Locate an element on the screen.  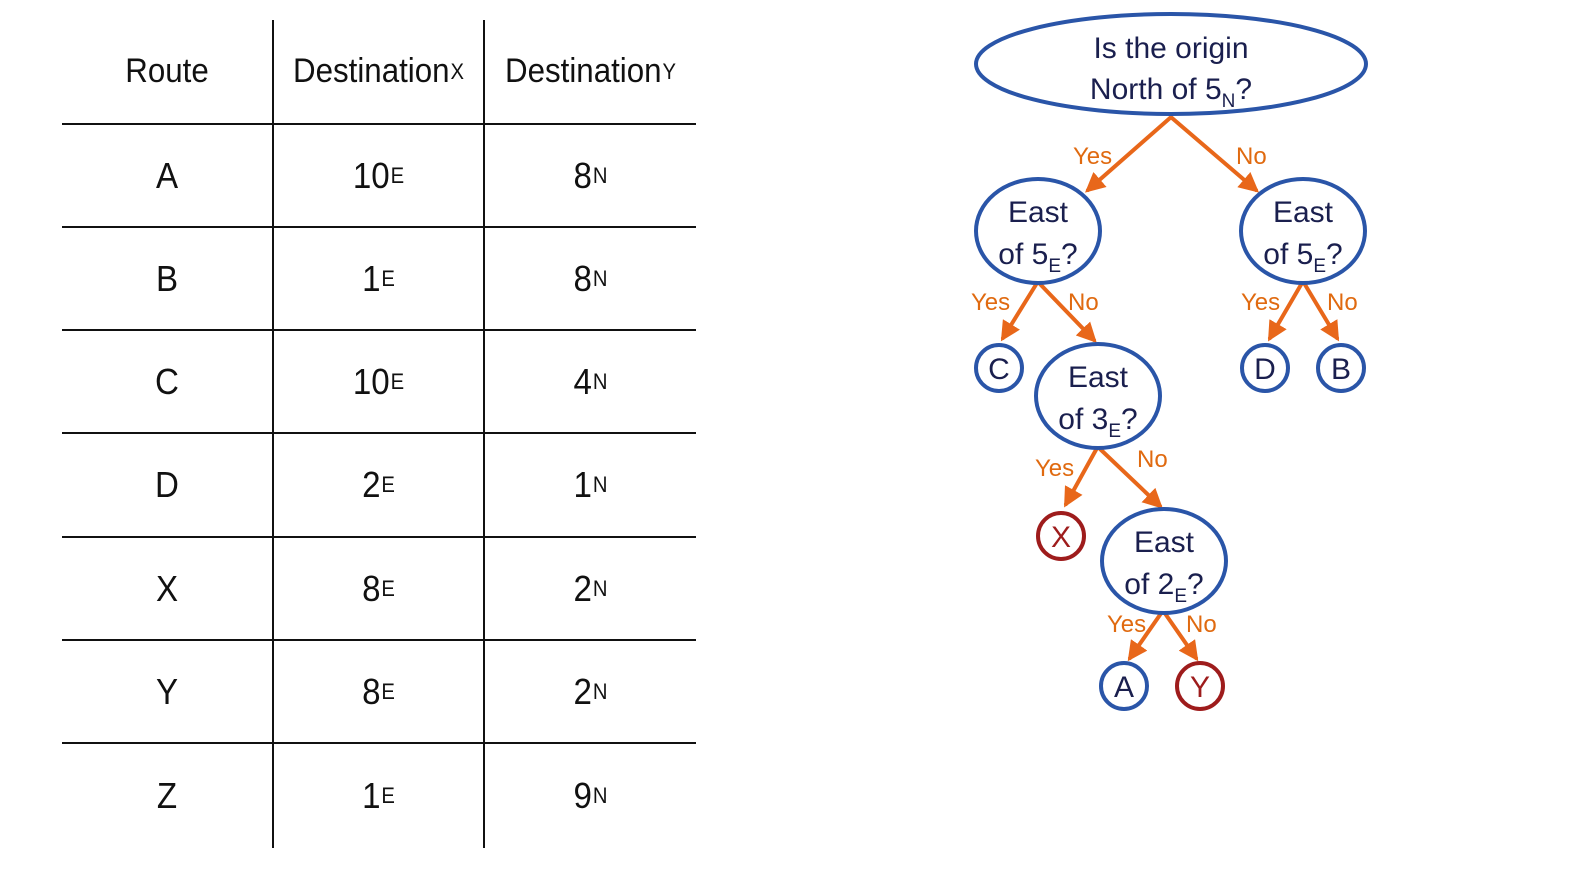
leaf-node-y: Y is located at coordinates (1200, 686).